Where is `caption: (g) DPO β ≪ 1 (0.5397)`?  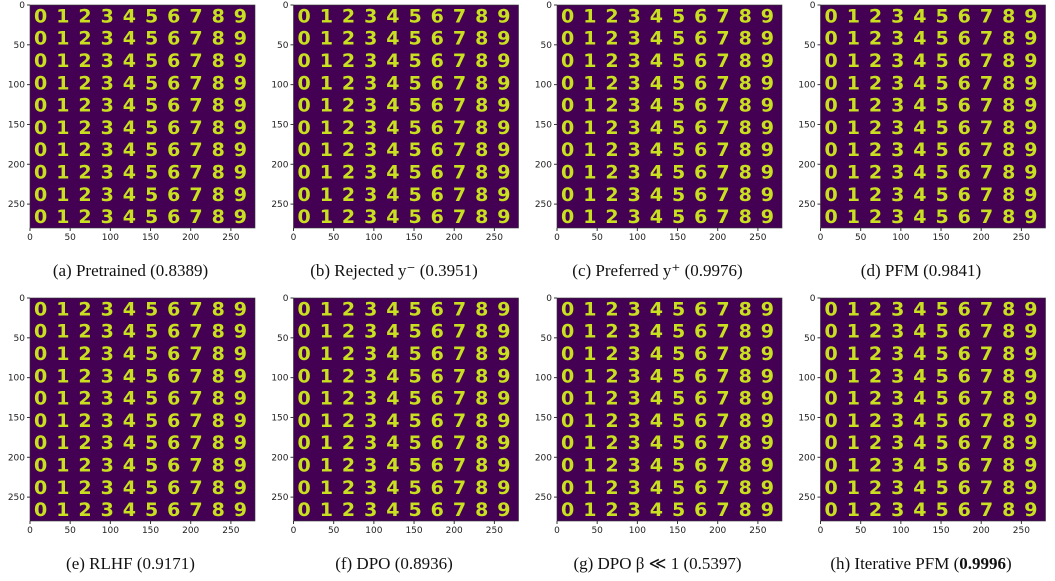 caption: (g) DPO β ≪ 1 (0.5397) is located at coordinates (657, 563).